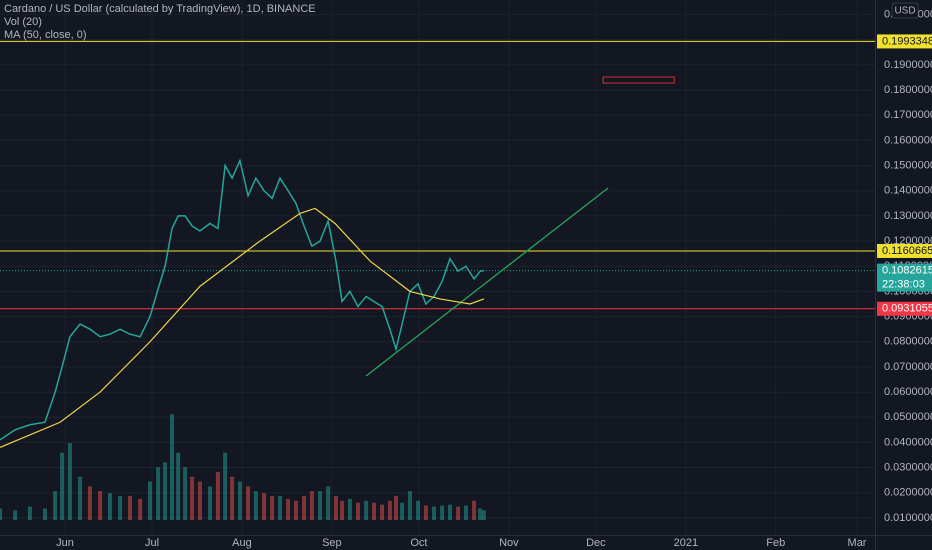 This screenshot has height=550, width=932. What do you see at coordinates (908, 216) in the screenshot?
I see `y-tick-label: 0.13000000` at bounding box center [908, 216].